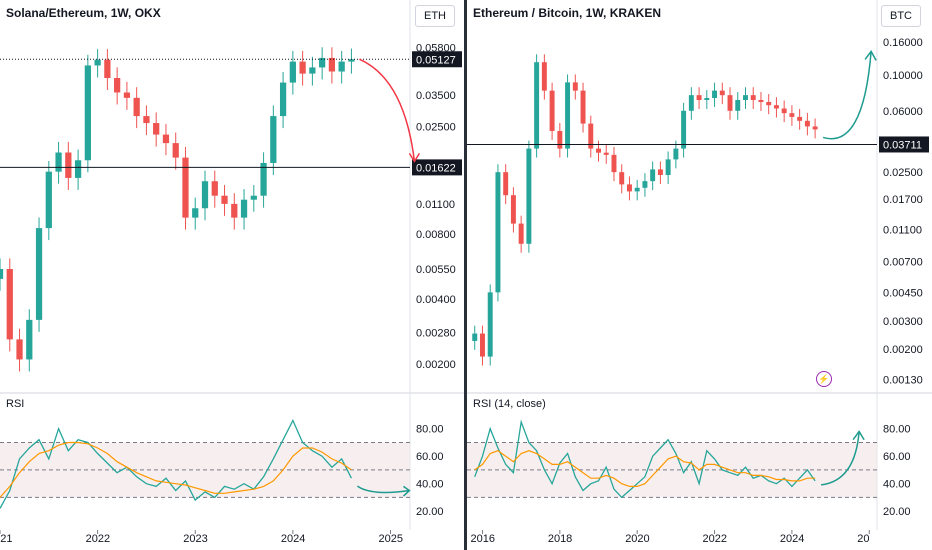  I want to click on y-tick-label: 0.00400, so click(436, 300).